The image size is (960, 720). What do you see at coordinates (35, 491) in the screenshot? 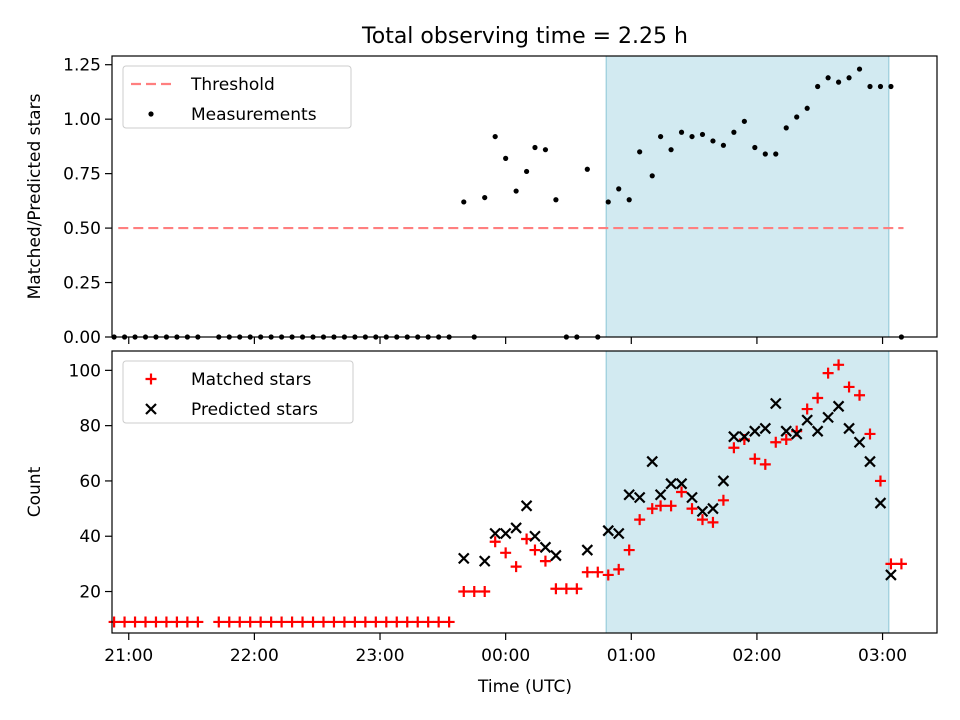
I see `y-axis-label: Count` at bounding box center [35, 491].